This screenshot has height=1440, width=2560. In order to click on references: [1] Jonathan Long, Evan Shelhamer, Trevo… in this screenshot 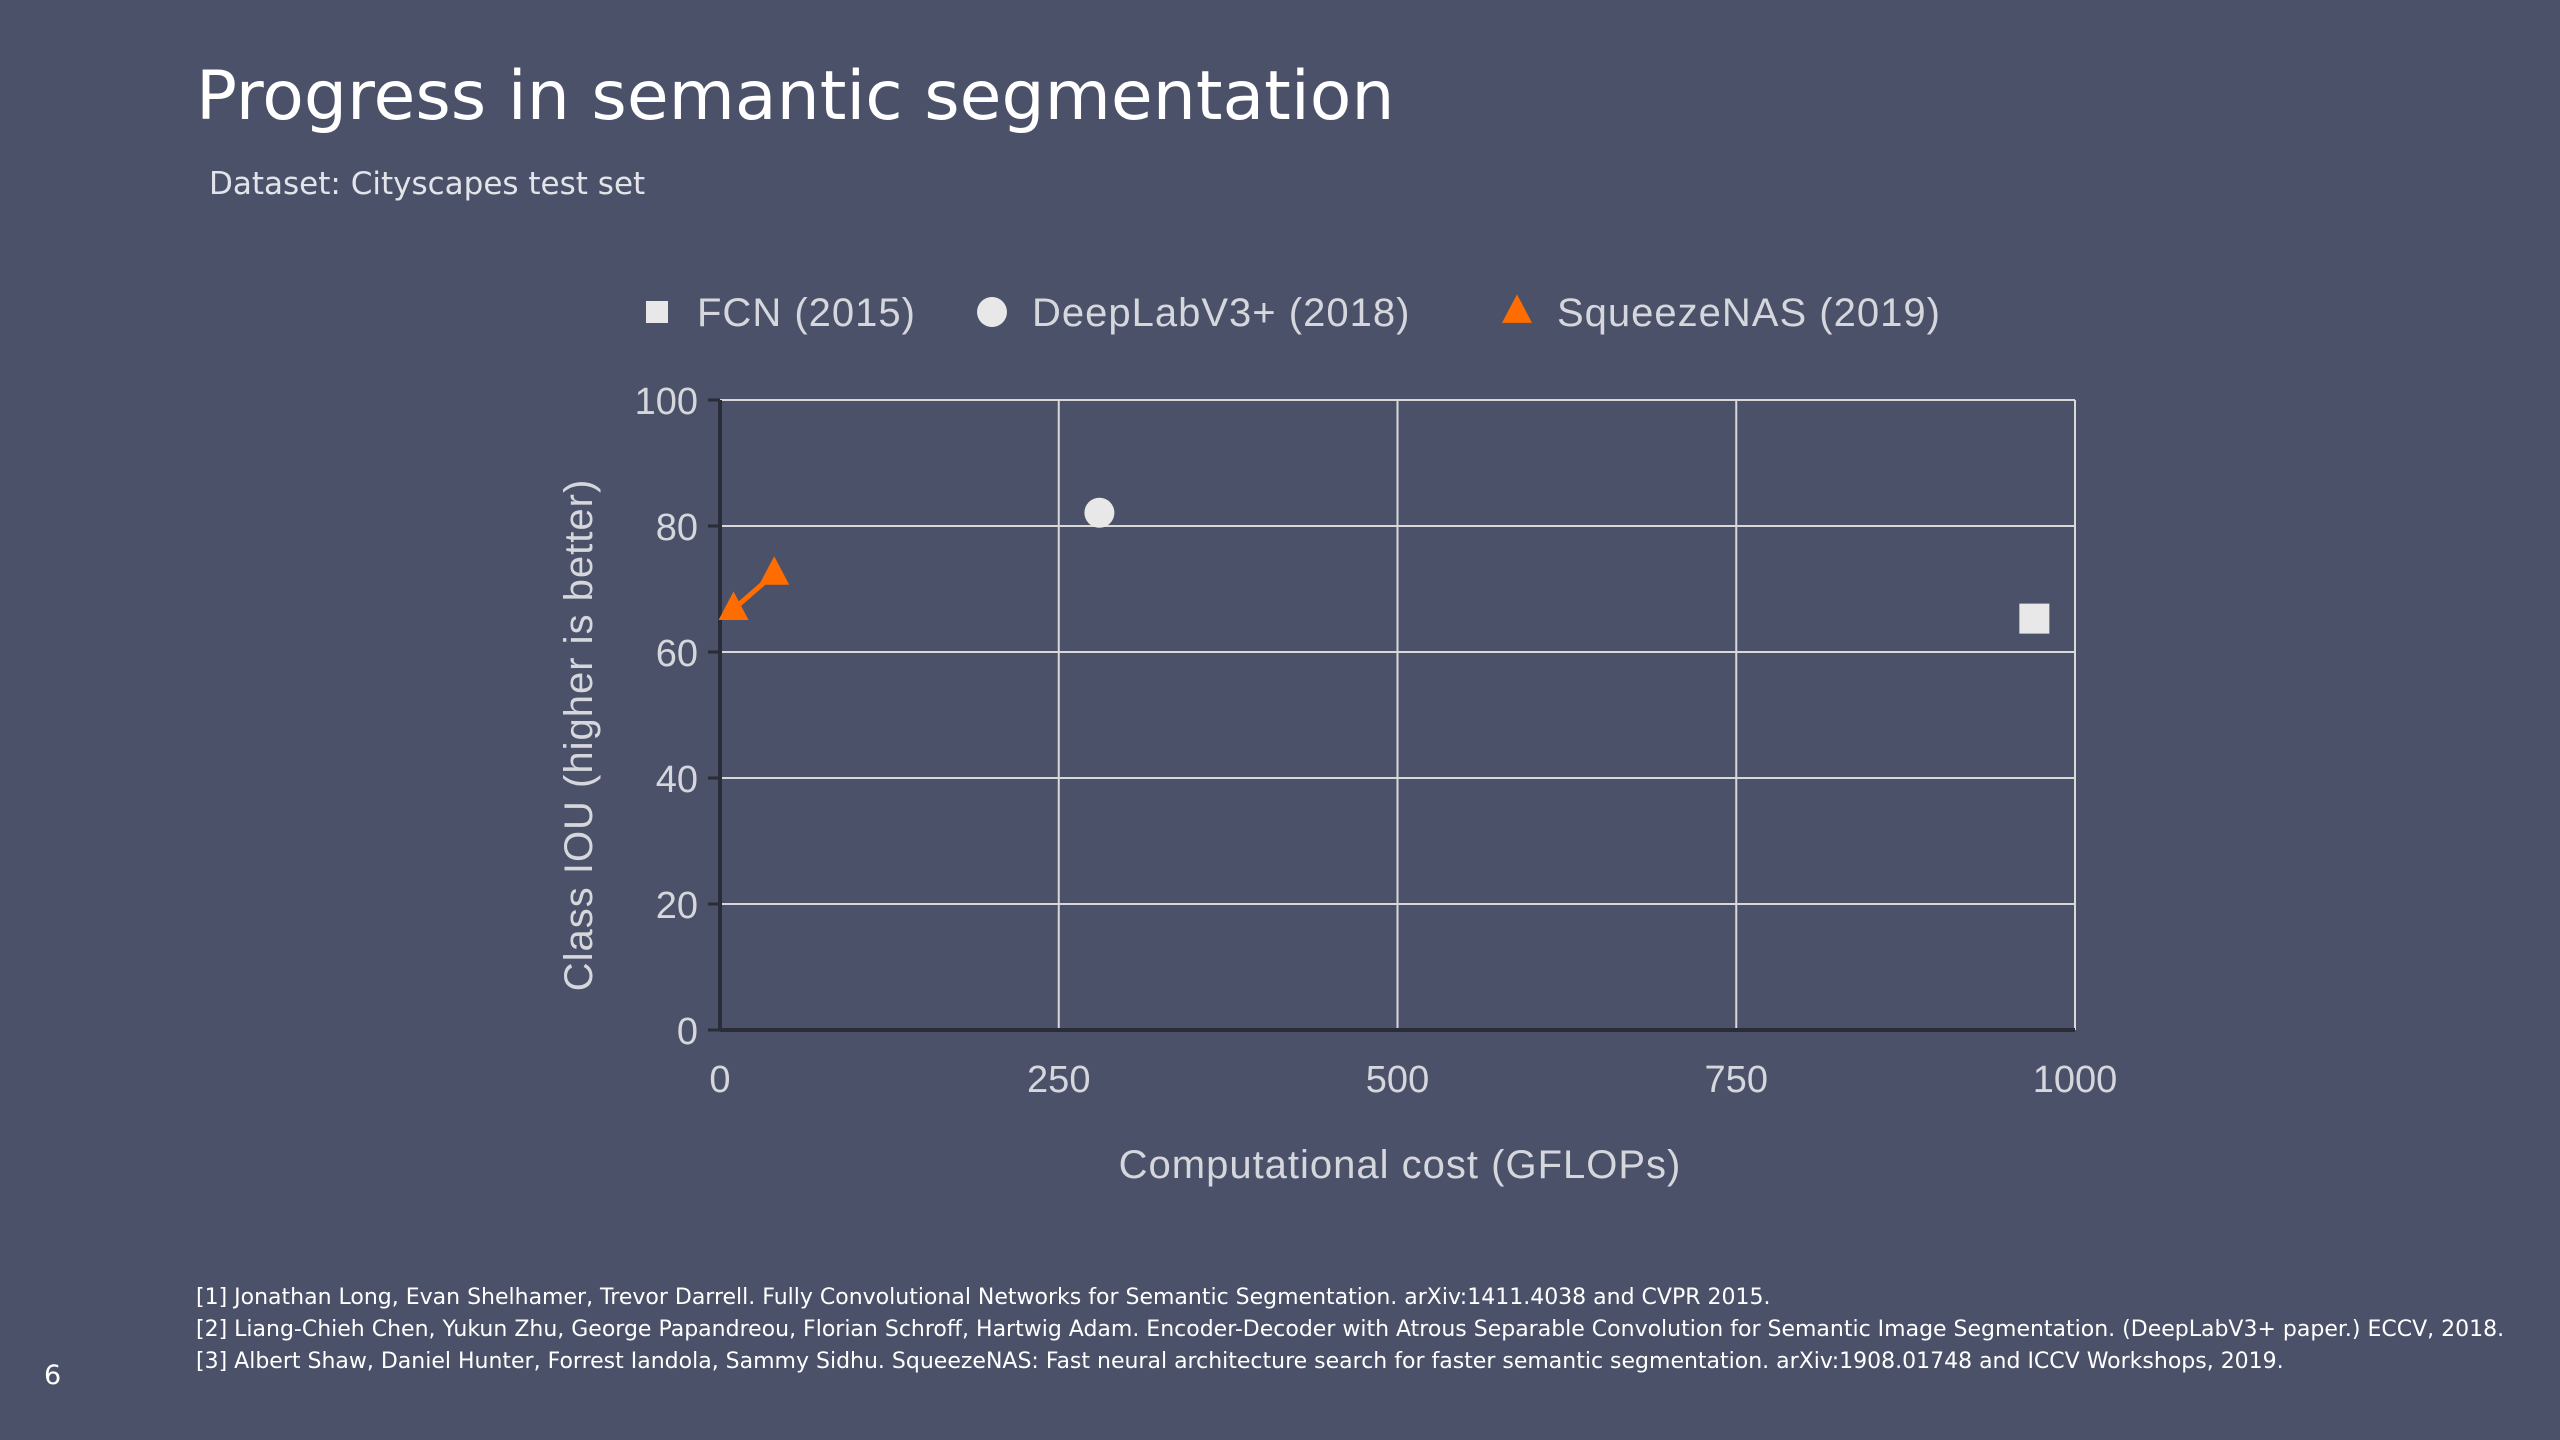, I will do `click(1350, 1330)`.